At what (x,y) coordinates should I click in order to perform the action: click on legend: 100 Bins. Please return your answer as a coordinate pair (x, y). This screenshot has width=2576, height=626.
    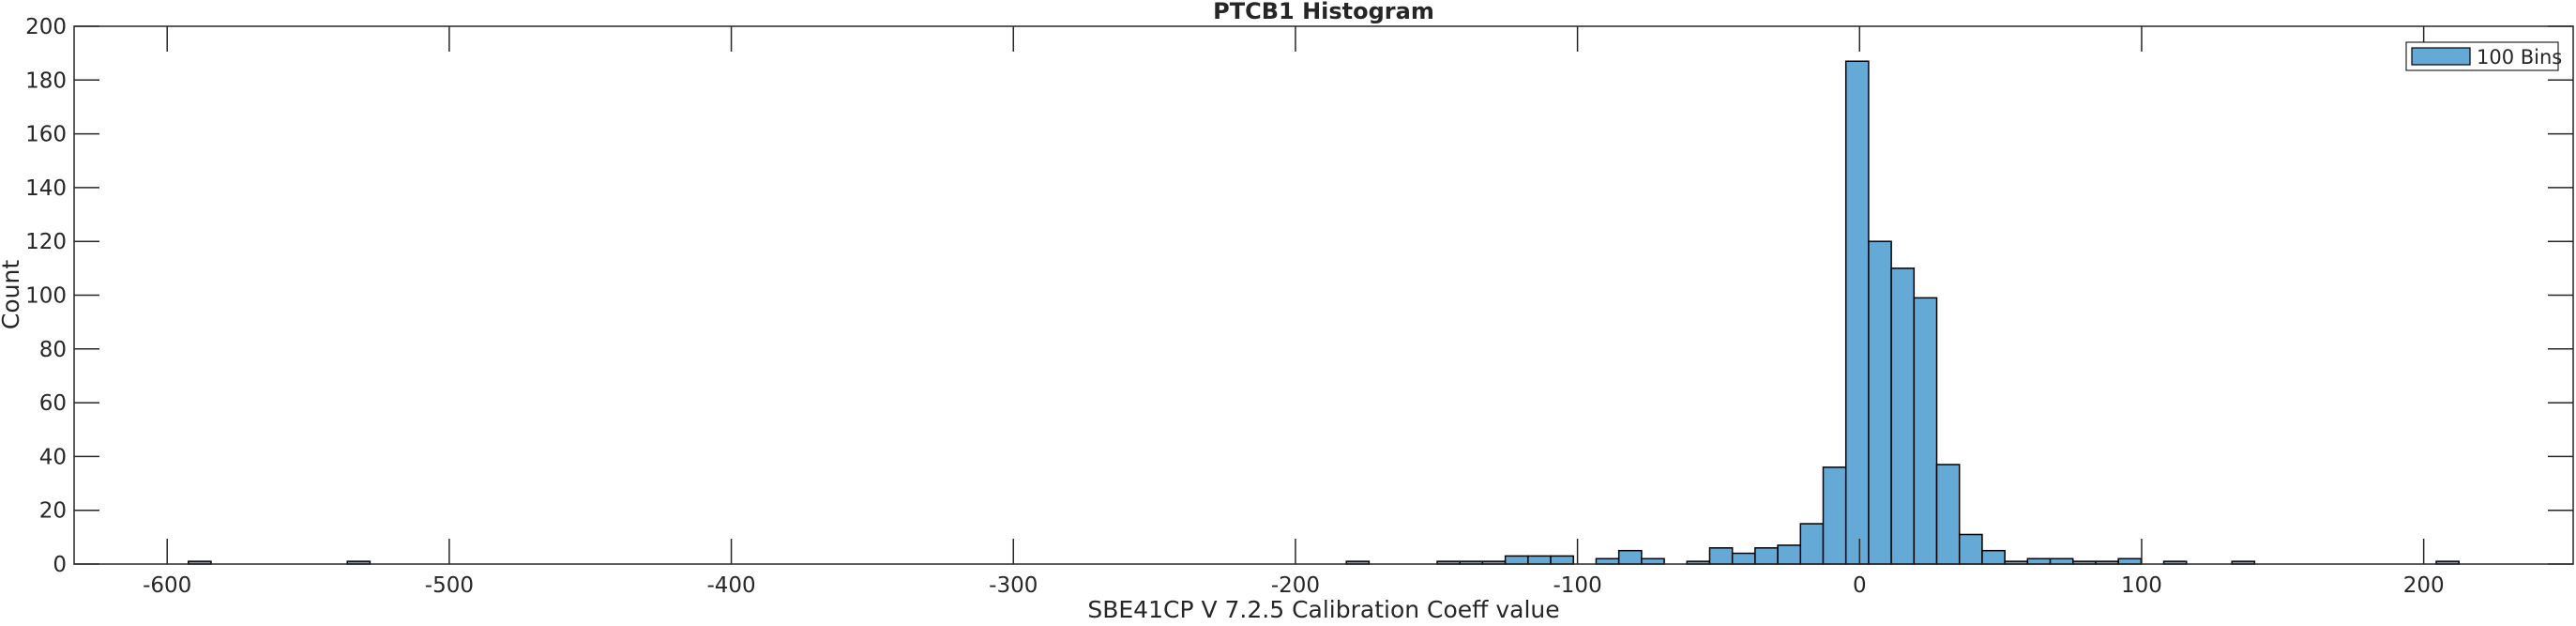
    Looking at the image, I should click on (2484, 56).